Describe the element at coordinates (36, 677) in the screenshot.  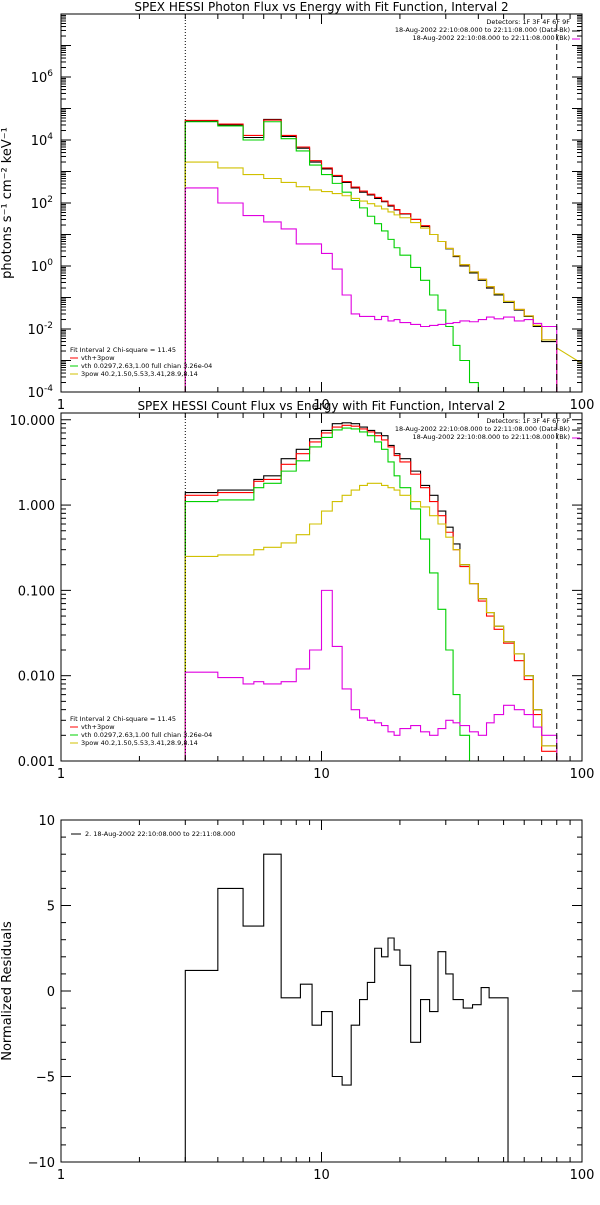
I see `y-tick-label: 0.010` at that location.